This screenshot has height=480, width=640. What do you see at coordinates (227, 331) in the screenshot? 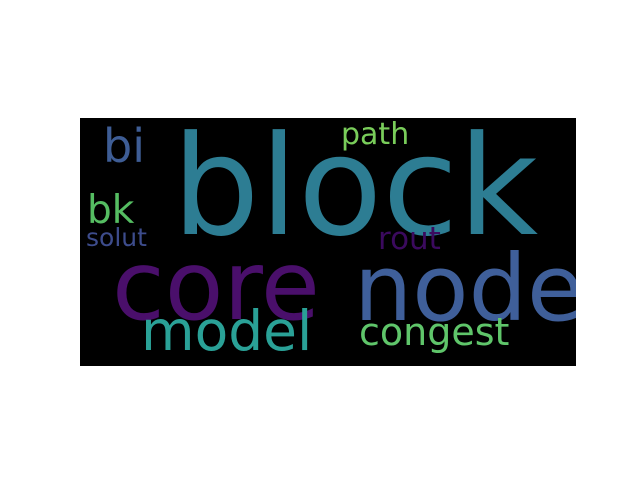
I see `word-model: model` at bounding box center [227, 331].